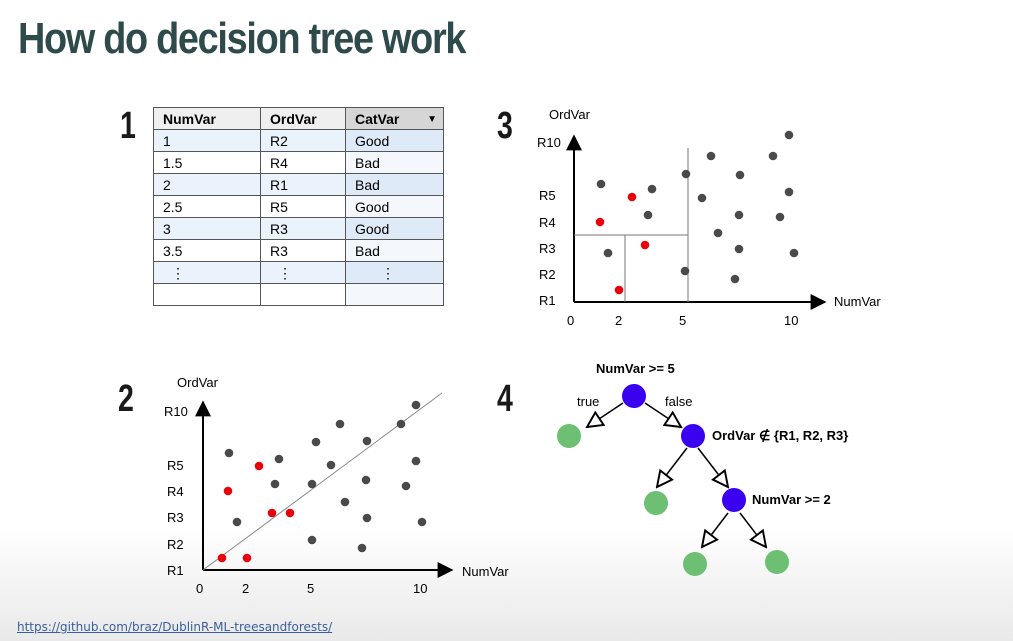 The width and height of the screenshot is (1013, 641). Describe the element at coordinates (432, 119) in the screenshot. I see `filter-dropdown-icon: ▼` at that location.